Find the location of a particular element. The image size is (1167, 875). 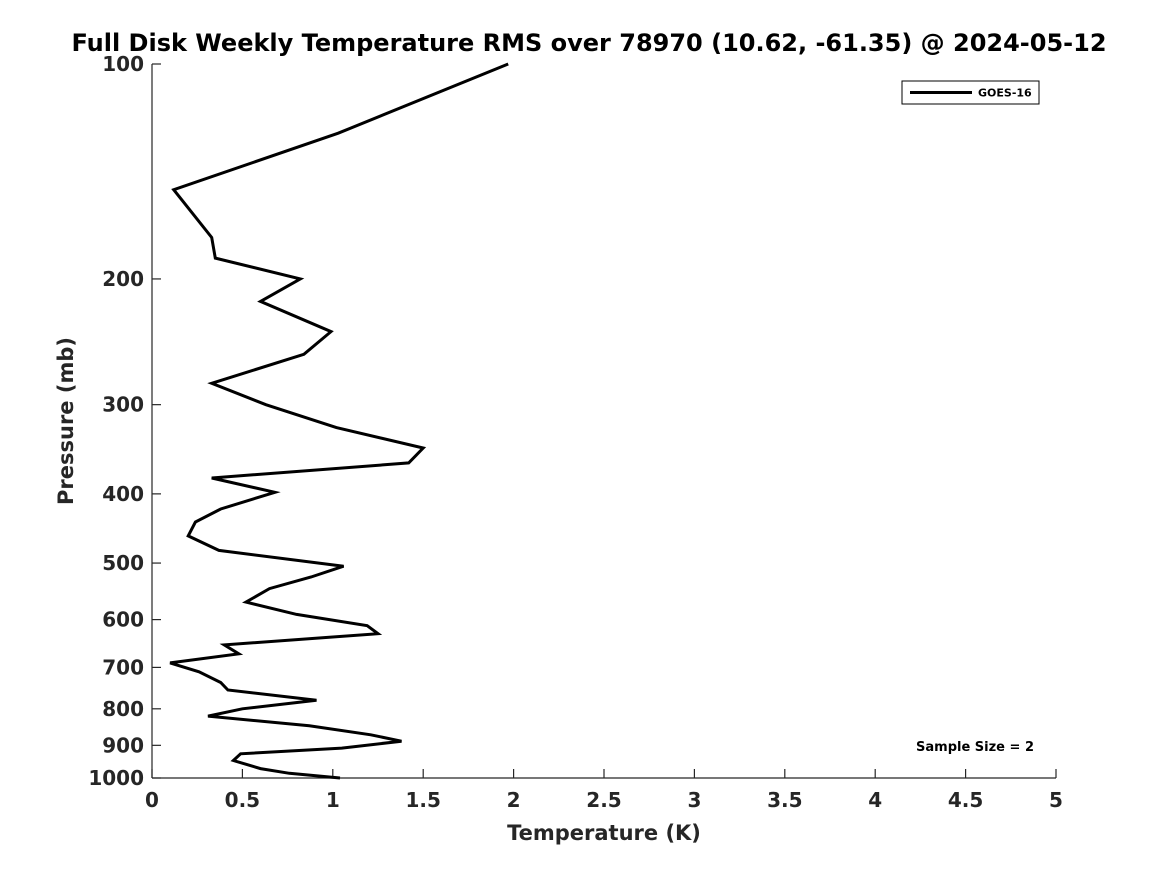

x-tick-label: 5 is located at coordinates (1056, 800).